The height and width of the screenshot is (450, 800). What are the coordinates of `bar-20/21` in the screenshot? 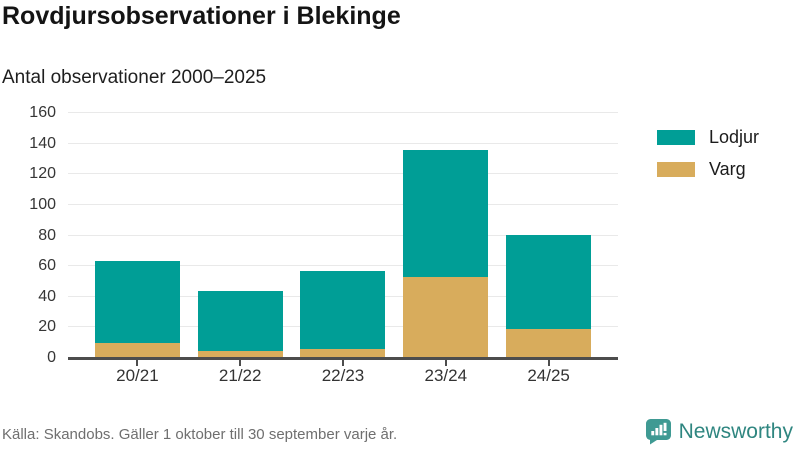 It's located at (137, 308).